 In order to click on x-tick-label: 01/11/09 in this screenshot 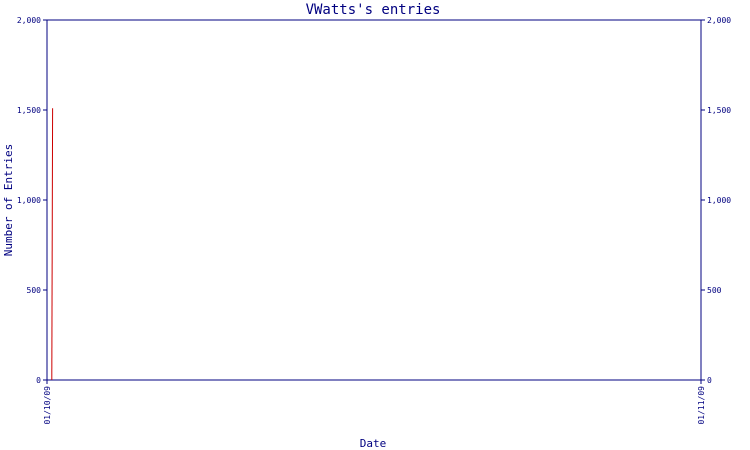, I will do `click(701, 405)`.